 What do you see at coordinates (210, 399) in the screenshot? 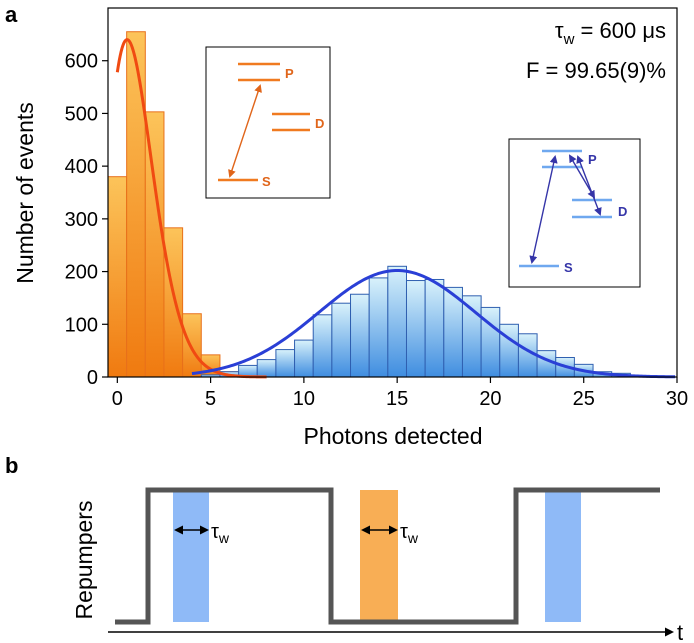
I see `x-tick-label: 5` at bounding box center [210, 399].